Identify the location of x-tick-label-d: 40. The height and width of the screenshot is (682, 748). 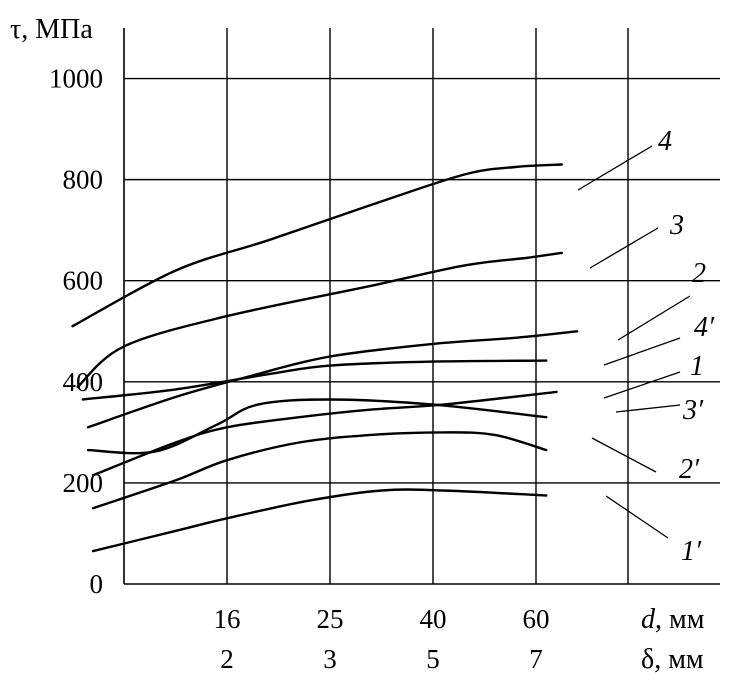
(433, 619).